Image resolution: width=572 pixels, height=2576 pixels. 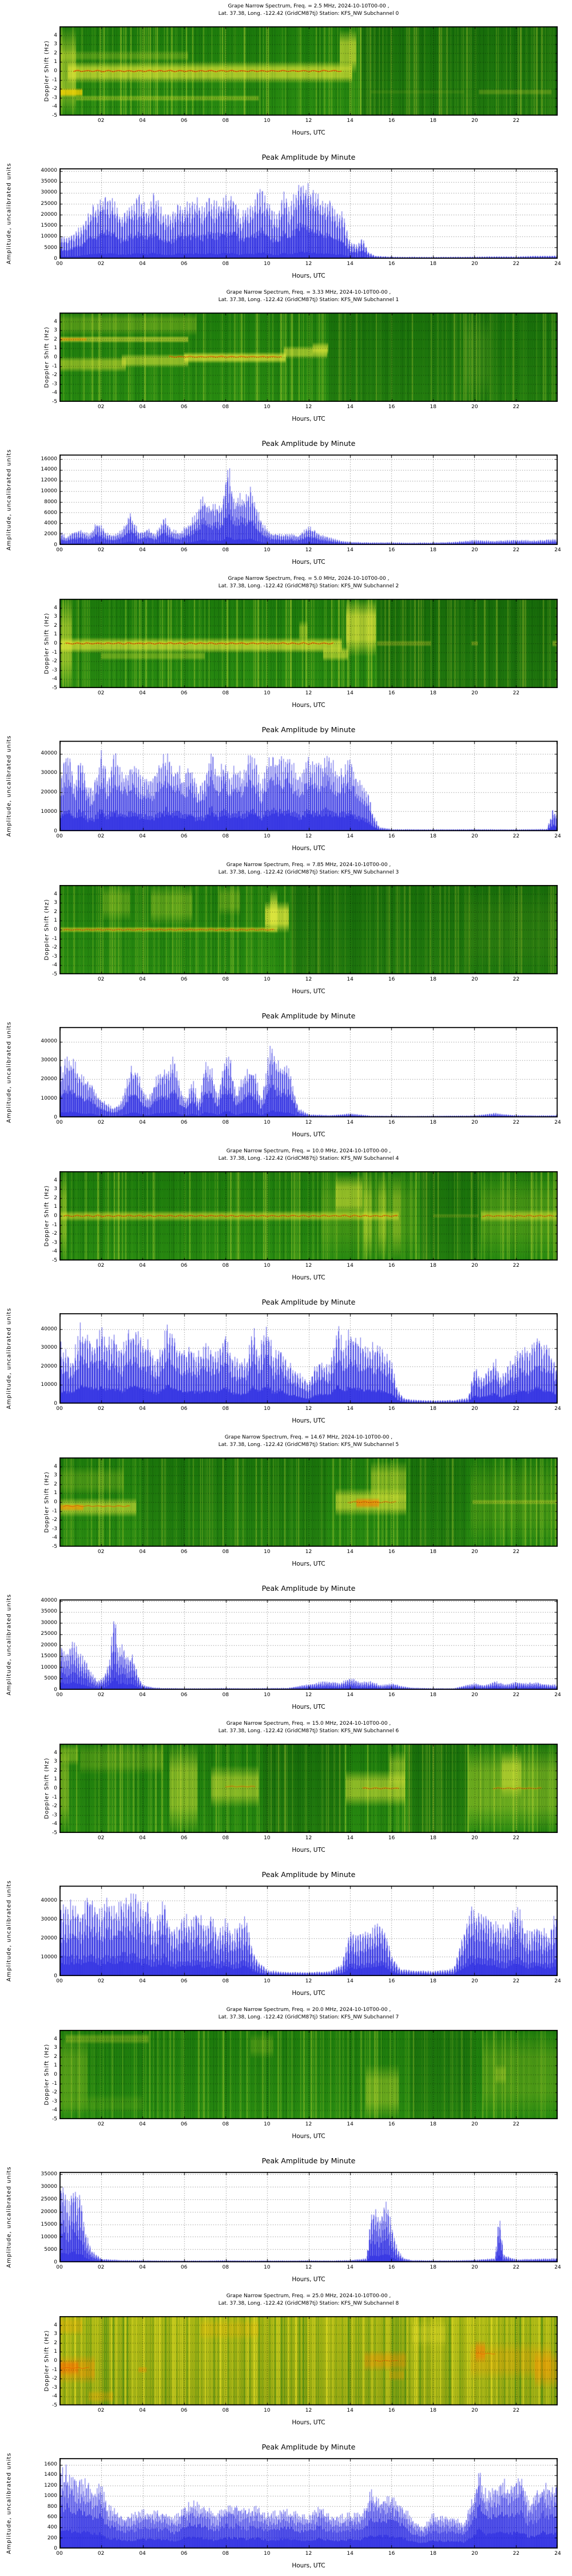 What do you see at coordinates (267, 1981) in the screenshot?
I see `bar-xtick-label: 10` at bounding box center [267, 1981].